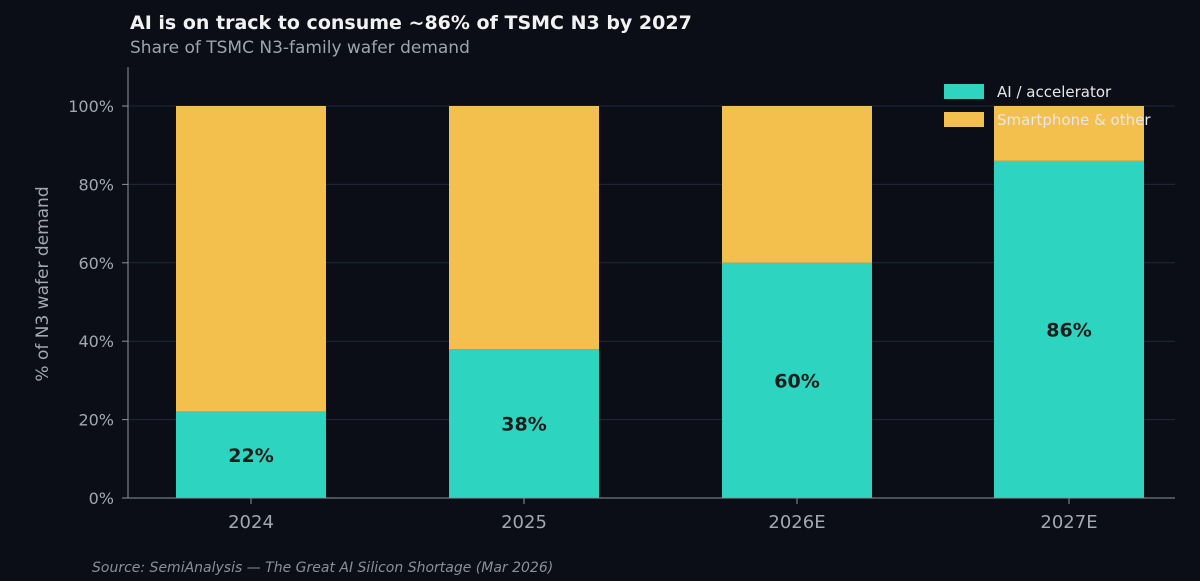 Image resolution: width=1200 pixels, height=581 pixels. What do you see at coordinates (101, 498) in the screenshot?
I see `y-tick-label: 0%` at bounding box center [101, 498].